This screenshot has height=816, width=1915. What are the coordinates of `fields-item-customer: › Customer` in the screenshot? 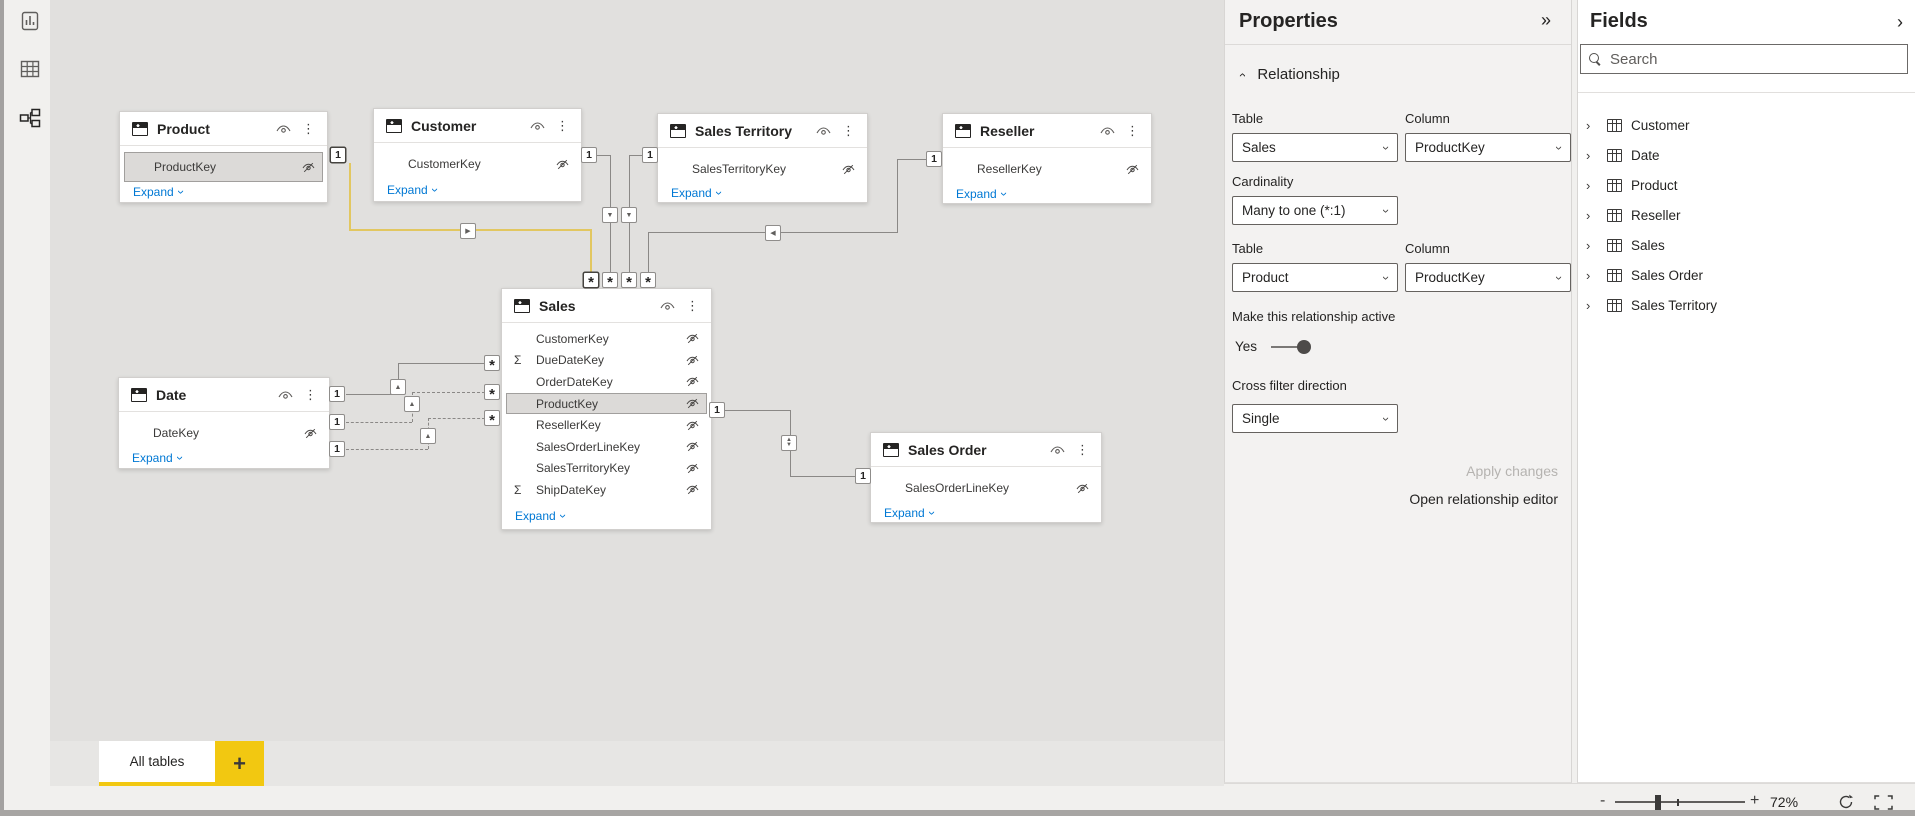 It's located at (1746, 125).